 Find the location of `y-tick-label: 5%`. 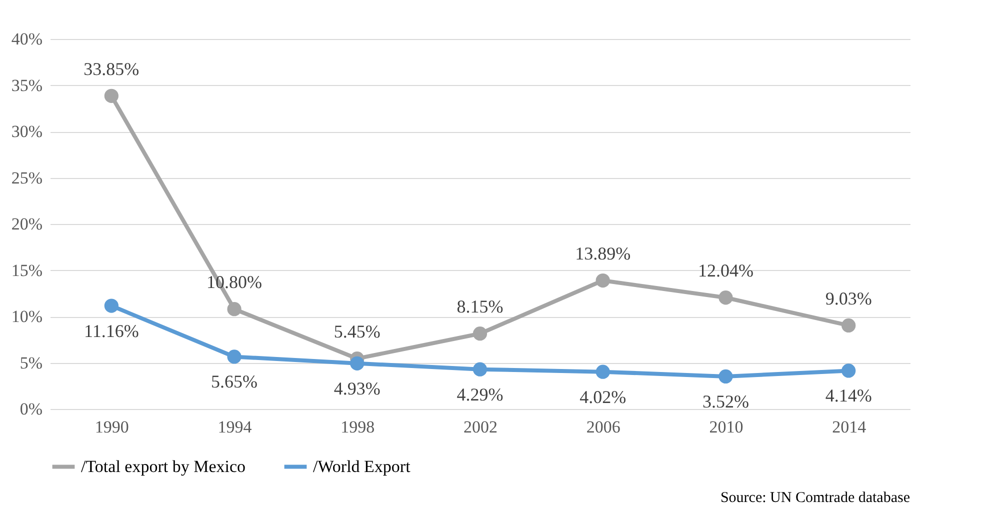

y-tick-label: 5% is located at coordinates (31, 362).